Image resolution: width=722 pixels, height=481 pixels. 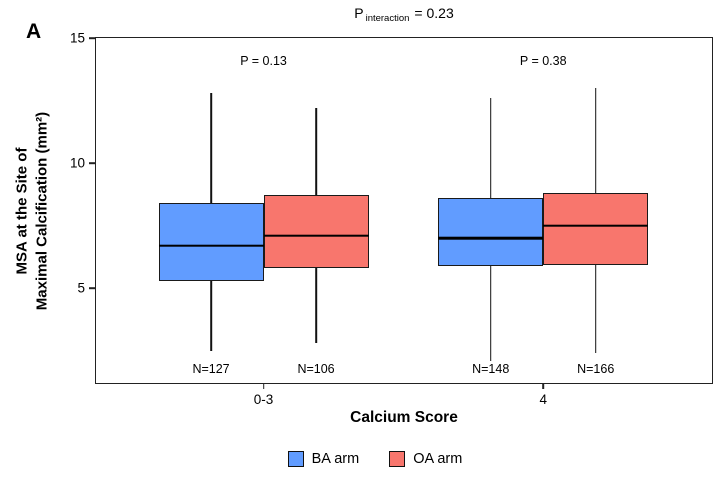 I want to click on legend-label-ba-arm: BA arm, so click(x=335, y=459).